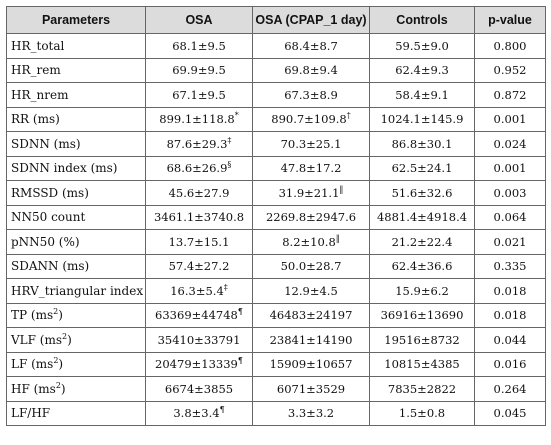 The width and height of the screenshot is (551, 445). What do you see at coordinates (196, 364) in the screenshot?
I see `osa-value: 20479±13339` at bounding box center [196, 364].